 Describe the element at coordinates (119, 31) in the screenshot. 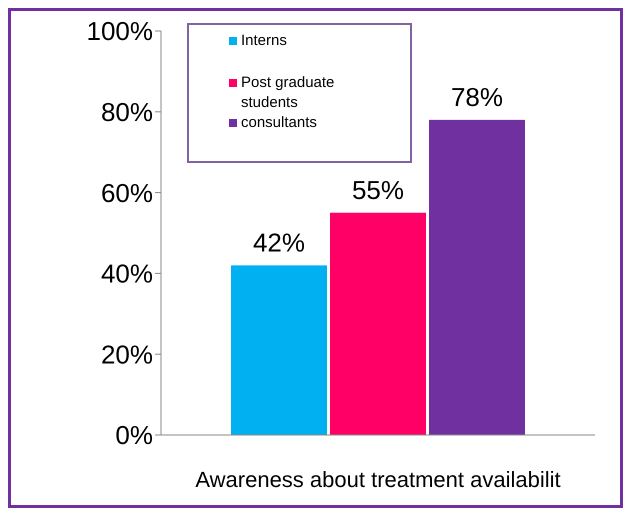

I see `y-tick-label: 100%` at that location.